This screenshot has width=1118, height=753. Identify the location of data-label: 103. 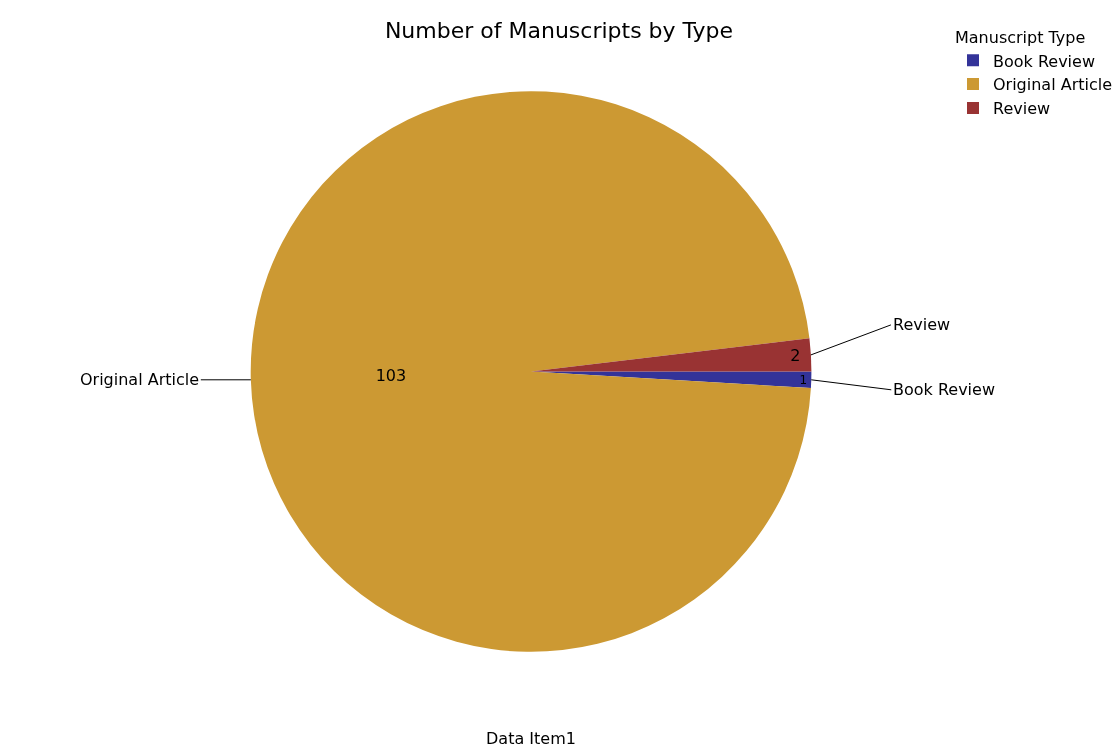
(391, 376).